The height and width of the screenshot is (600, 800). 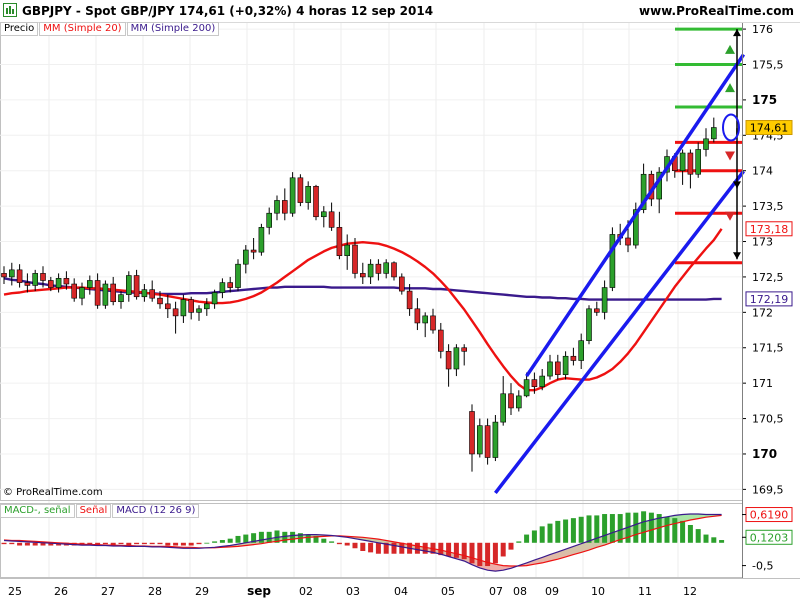 What do you see at coordinates (19, 29) in the screenshot?
I see `legend-price: Precio` at bounding box center [19, 29].